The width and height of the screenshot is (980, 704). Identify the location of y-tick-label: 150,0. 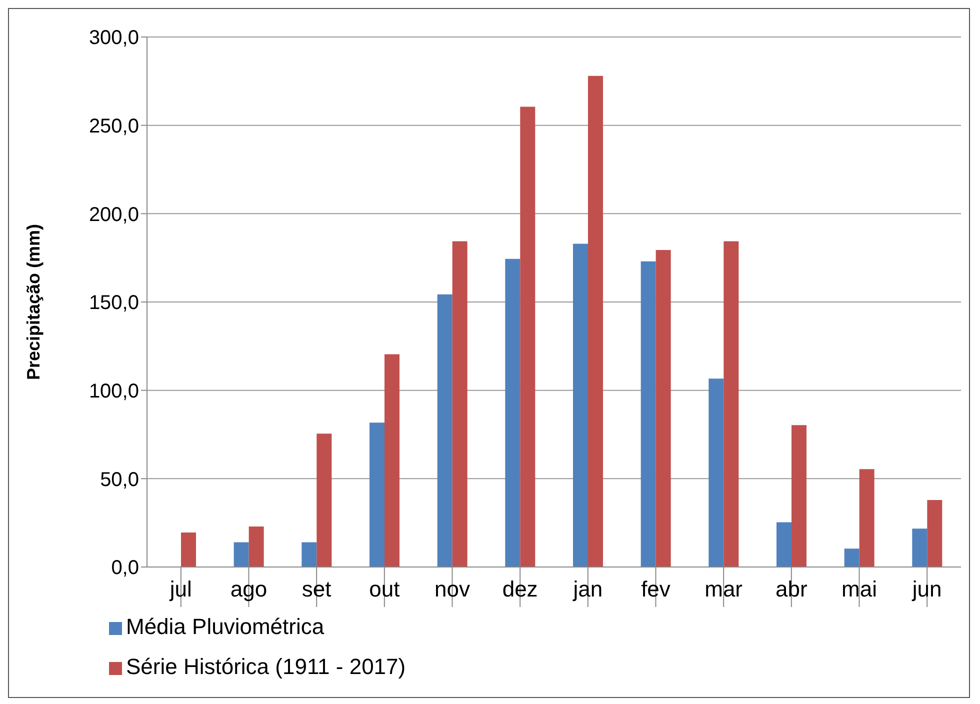
(113, 303).